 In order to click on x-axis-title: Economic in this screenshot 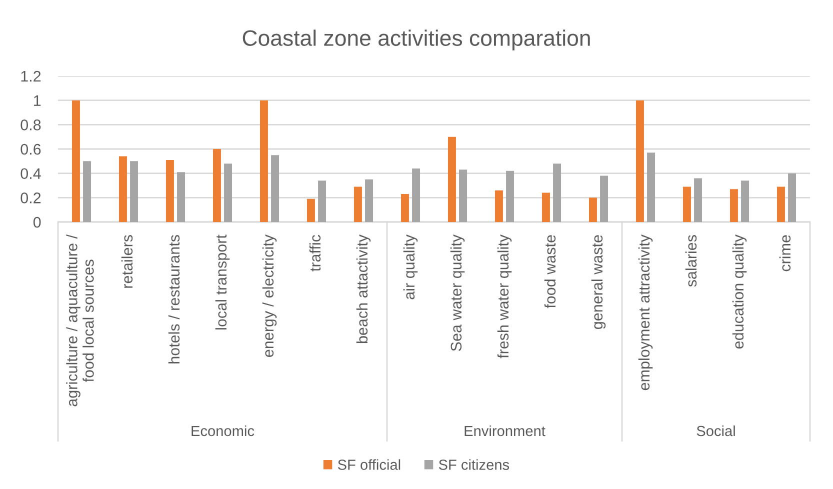, I will do `click(223, 430)`.